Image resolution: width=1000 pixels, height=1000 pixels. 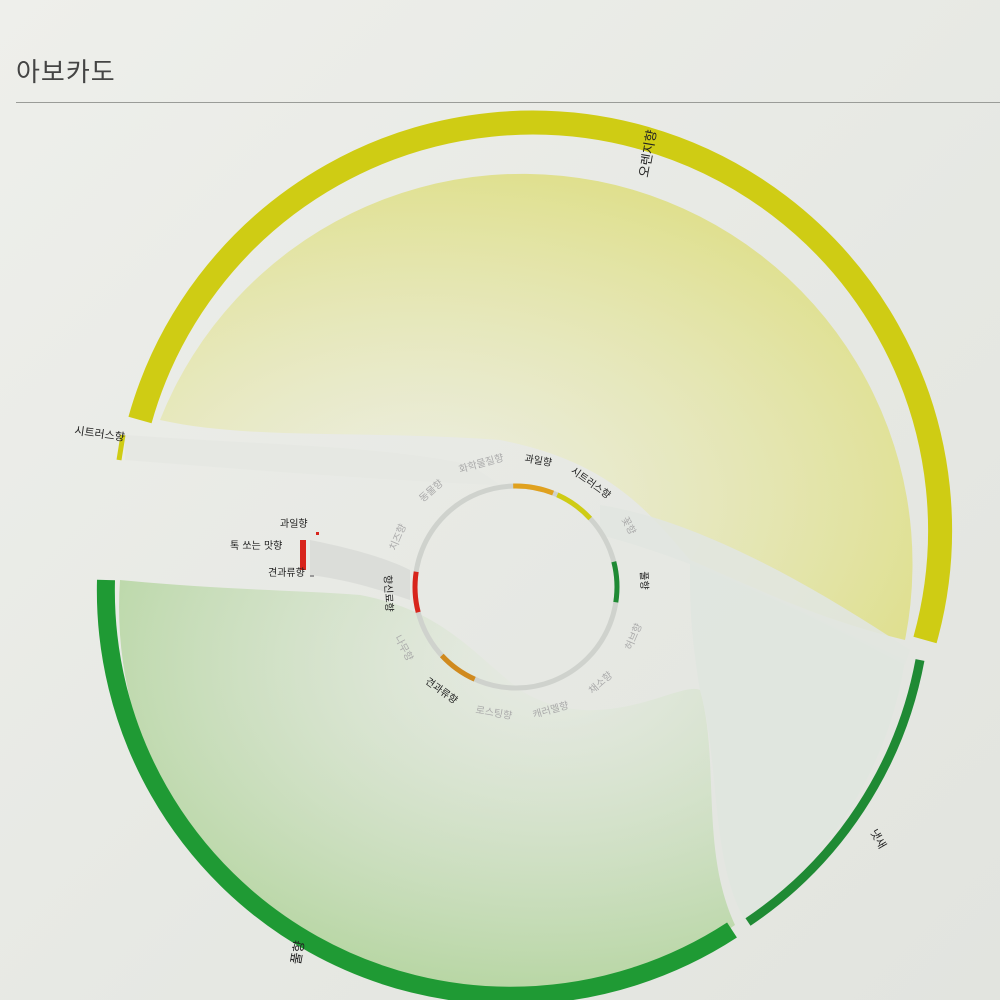 What do you see at coordinates (835, 792) in the screenshot?
I see `outer-arc-smell` at bounding box center [835, 792].